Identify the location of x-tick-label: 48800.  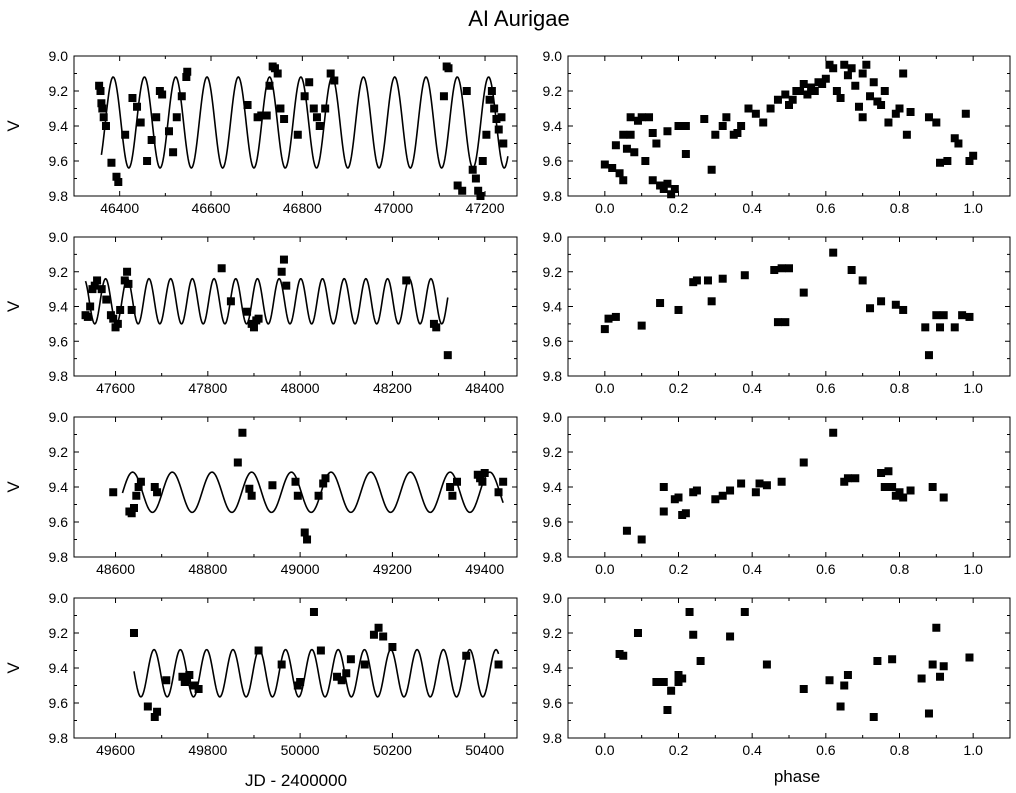
(207, 569).